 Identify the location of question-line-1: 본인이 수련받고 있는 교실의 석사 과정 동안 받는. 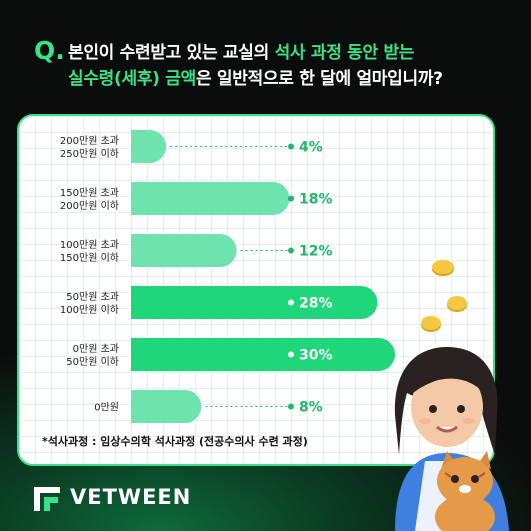
(241, 50).